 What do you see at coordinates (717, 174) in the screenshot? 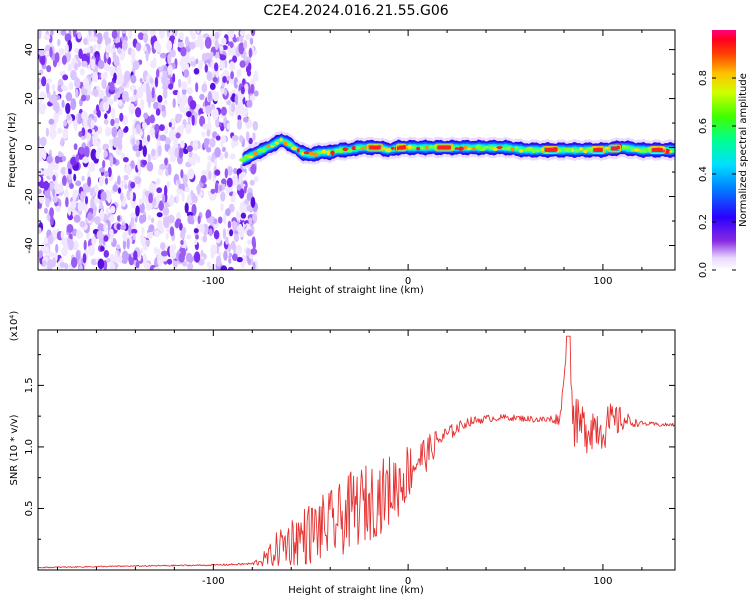
I see `colorbar-ticks: 0.0 0.2 0.4 0.6 0.8` at bounding box center [717, 174].